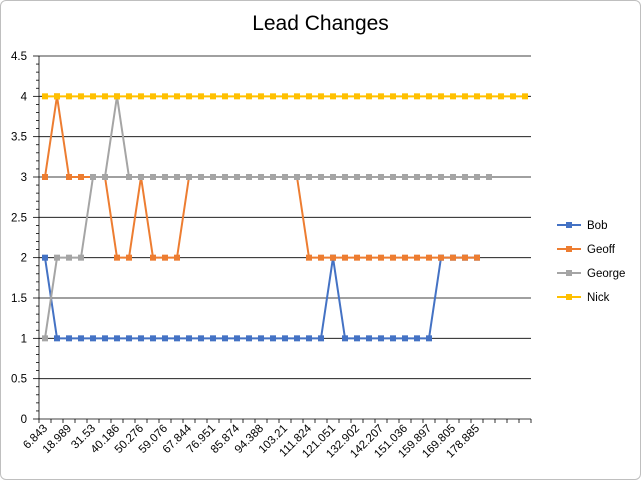  Describe the element at coordinates (19, 218) in the screenshot. I see `y-tick-label: 2.5` at that location.